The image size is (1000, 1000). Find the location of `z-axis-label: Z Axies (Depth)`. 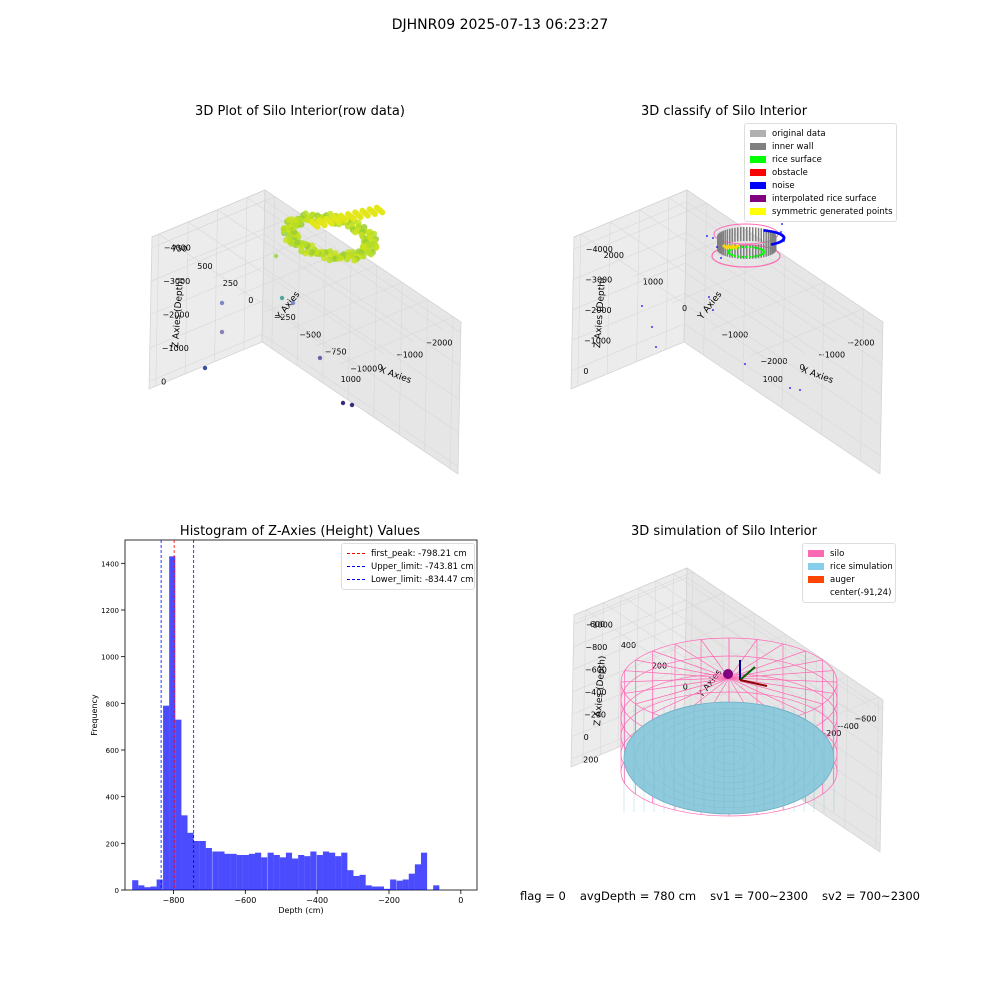

z-axis-label: Z Axies (Depth) is located at coordinates (178, 312).